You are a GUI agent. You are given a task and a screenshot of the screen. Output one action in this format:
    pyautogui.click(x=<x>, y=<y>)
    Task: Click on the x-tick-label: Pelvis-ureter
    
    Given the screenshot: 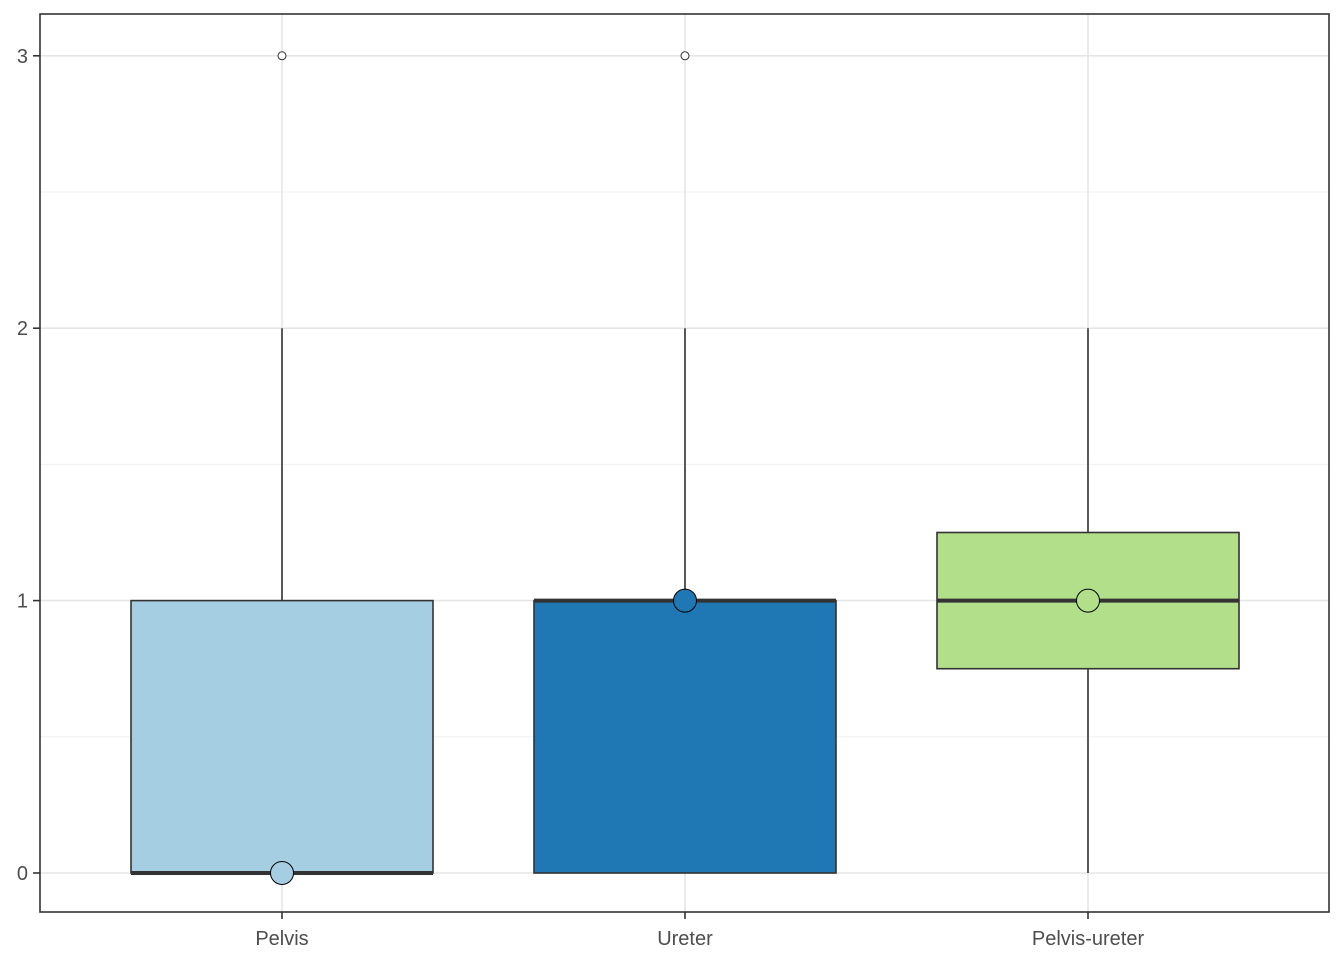 What is the action you would take?
    pyautogui.click(x=1088, y=939)
    